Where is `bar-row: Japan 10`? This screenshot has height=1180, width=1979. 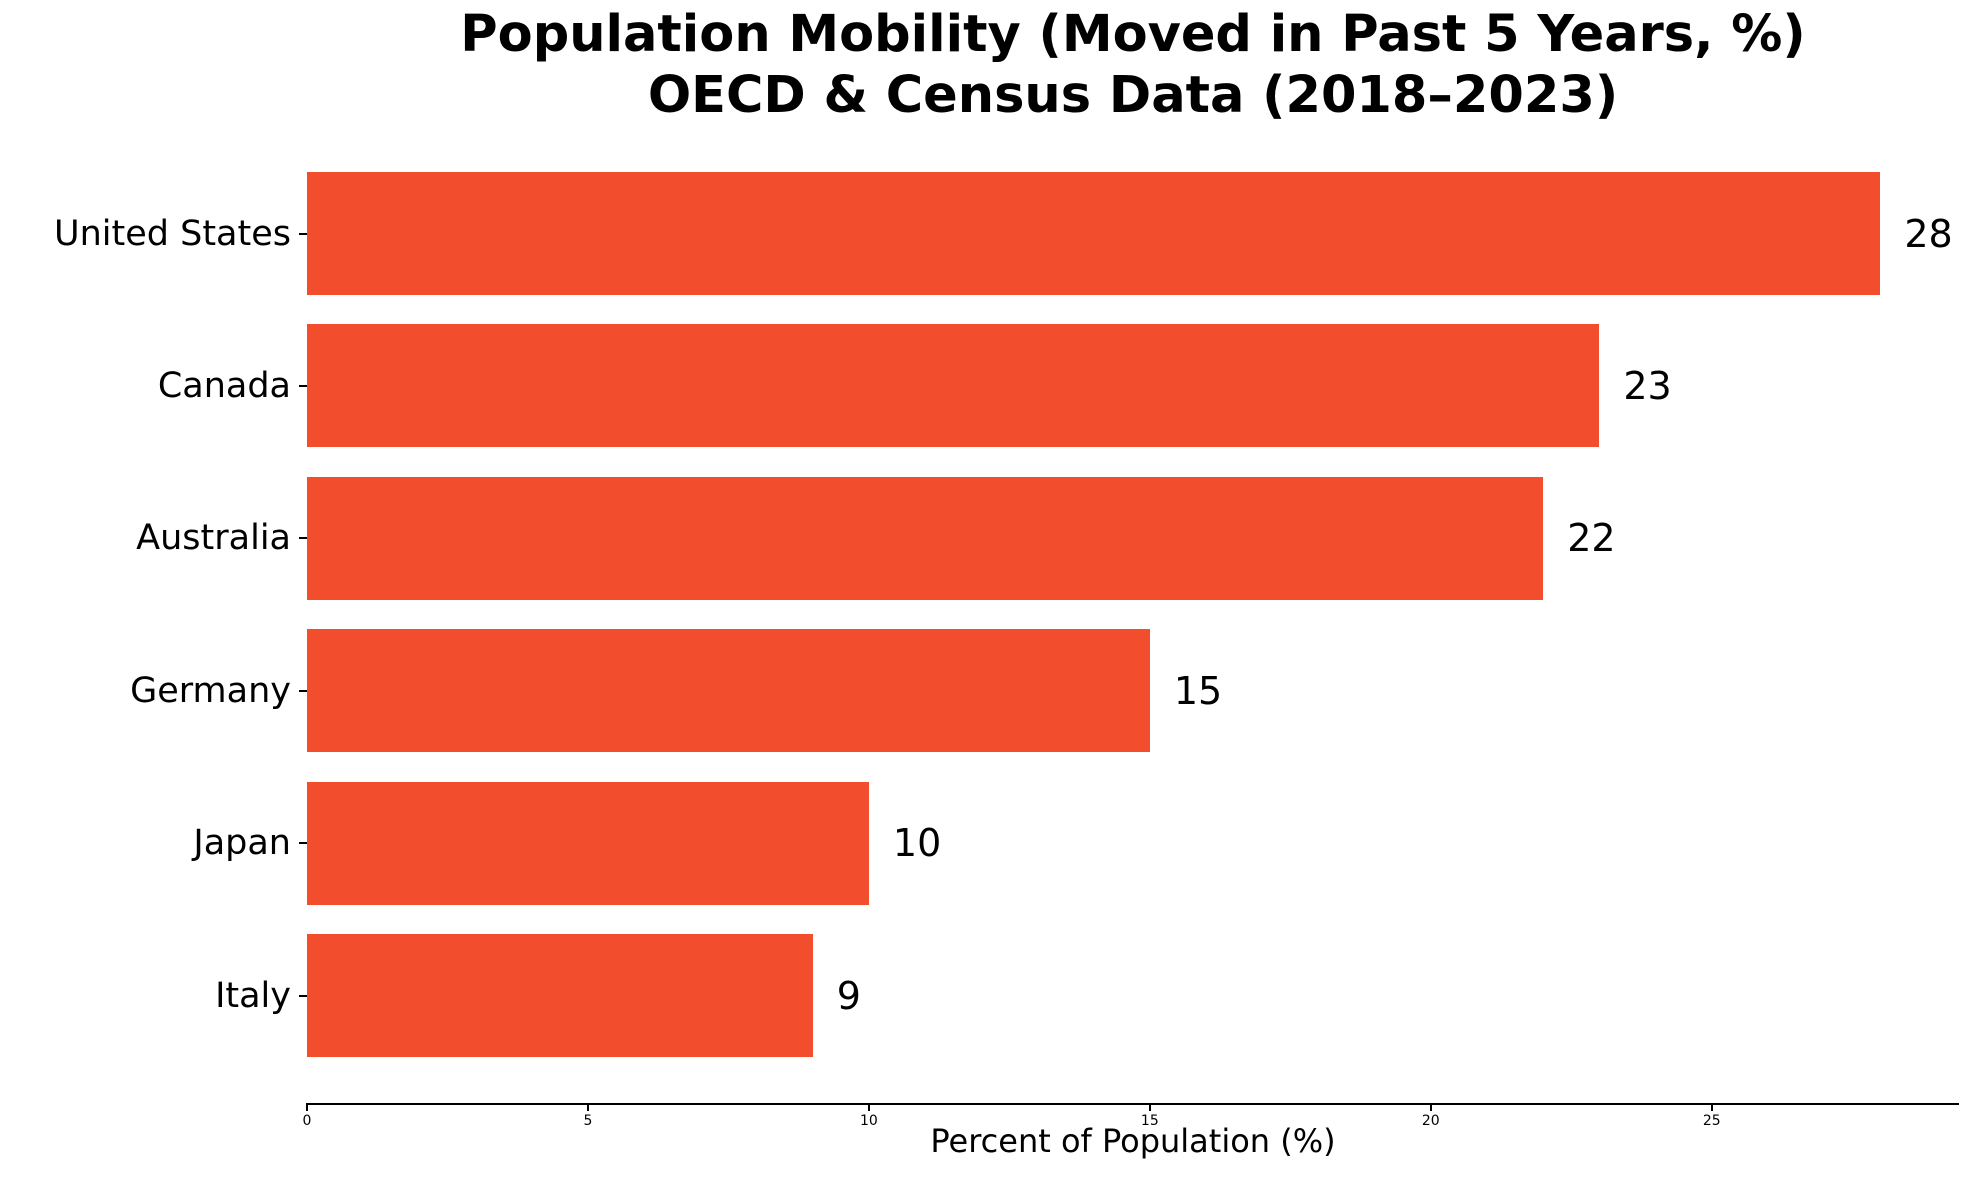
bar-row: Japan 10 is located at coordinates (1076, 843).